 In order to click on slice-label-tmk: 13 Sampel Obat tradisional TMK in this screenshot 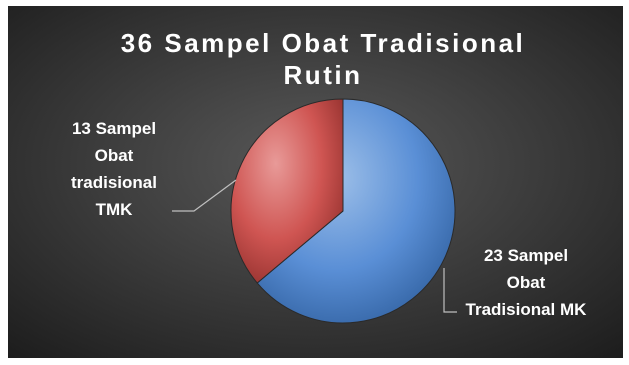, I will do `click(114, 169)`.